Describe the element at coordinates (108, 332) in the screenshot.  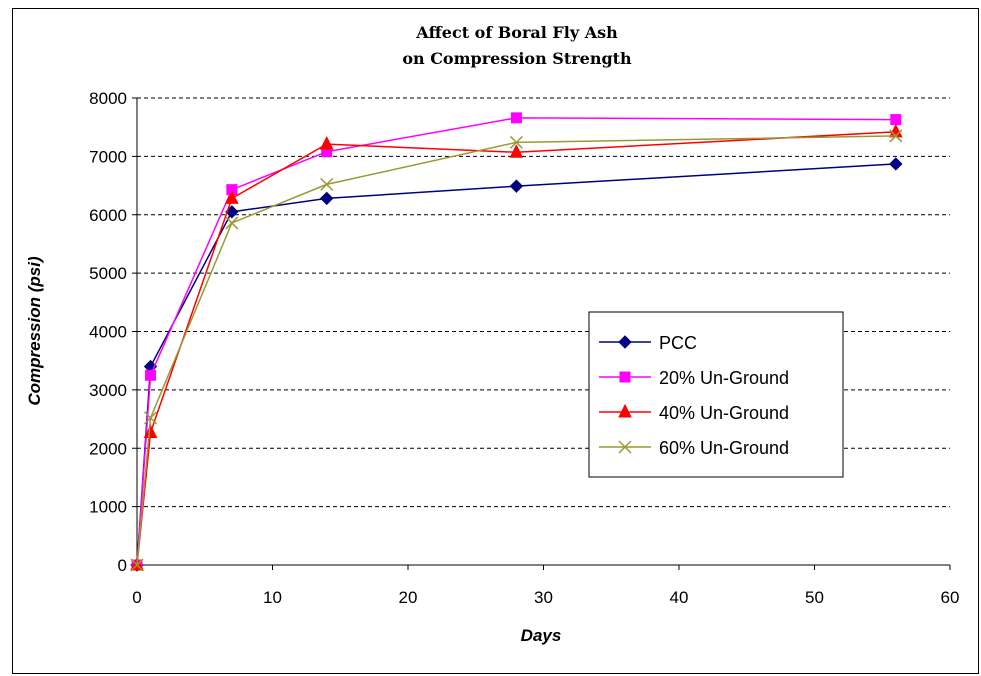
I see `y-tick-label: 4000` at that location.